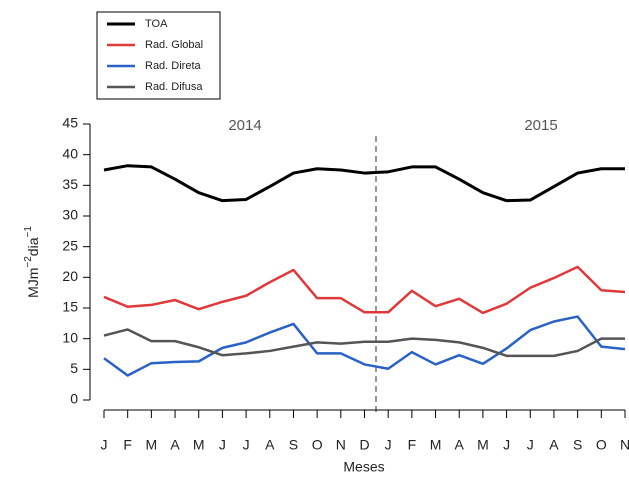  What do you see at coordinates (70, 245) in the screenshot?
I see `y-tick-label: 25` at bounding box center [70, 245].